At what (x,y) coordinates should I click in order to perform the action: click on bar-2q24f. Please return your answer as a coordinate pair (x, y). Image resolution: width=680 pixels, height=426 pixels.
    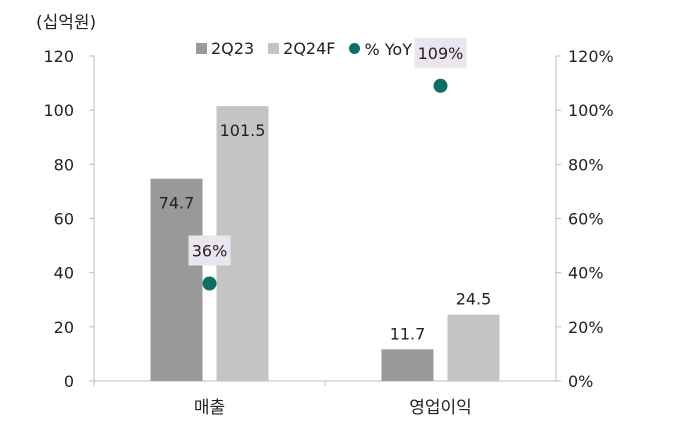
    Looking at the image, I should click on (473, 347).